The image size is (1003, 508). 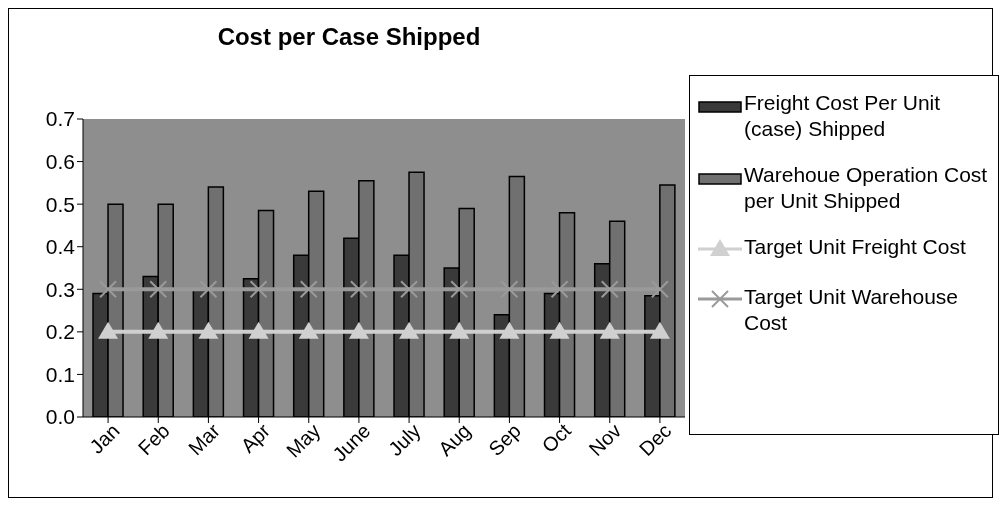 What do you see at coordinates (855, 247) in the screenshot?
I see `legend-label: Target Unit Freight Cost` at bounding box center [855, 247].